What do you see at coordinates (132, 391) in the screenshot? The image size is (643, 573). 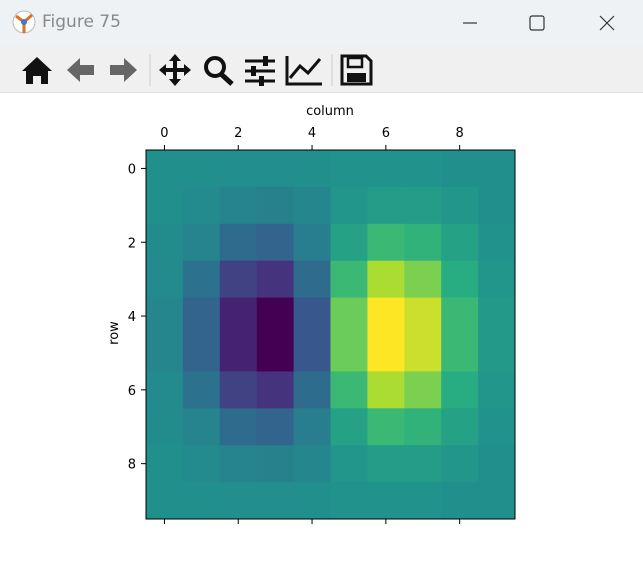 I see `y-tick-label: 6` at bounding box center [132, 391].